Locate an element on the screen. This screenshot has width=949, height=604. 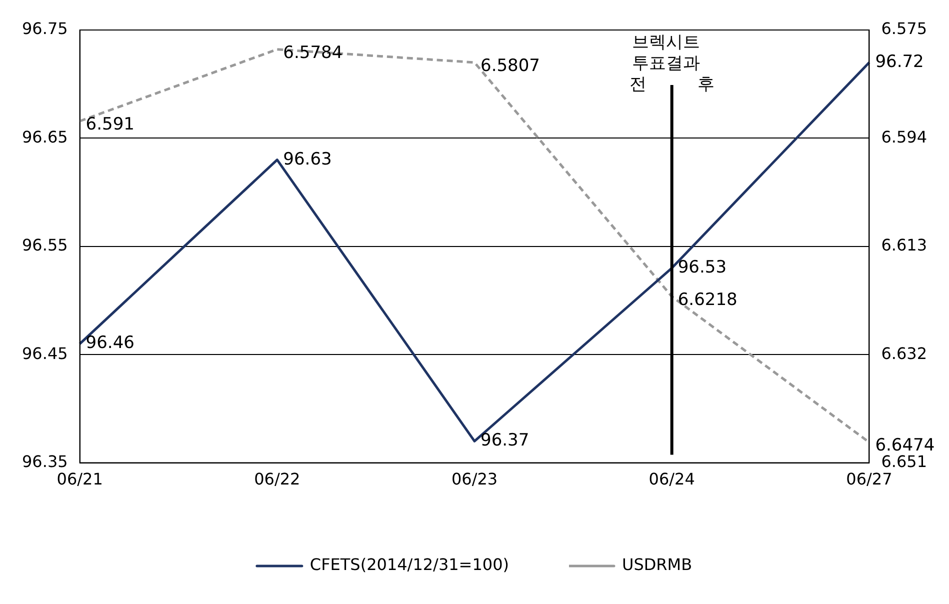
legend-label: USDRMB is located at coordinates (657, 564).